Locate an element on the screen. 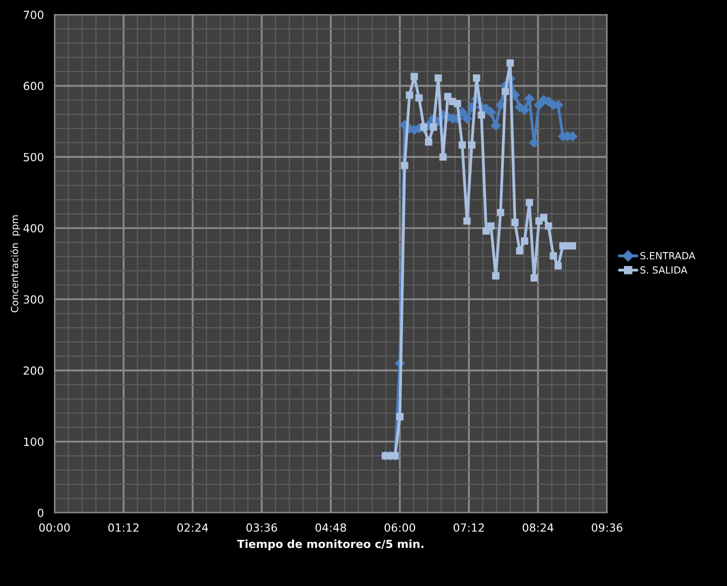 Image resolution: width=727 pixels, height=586 pixels. x-tick-label: 00:00 is located at coordinates (54, 527).